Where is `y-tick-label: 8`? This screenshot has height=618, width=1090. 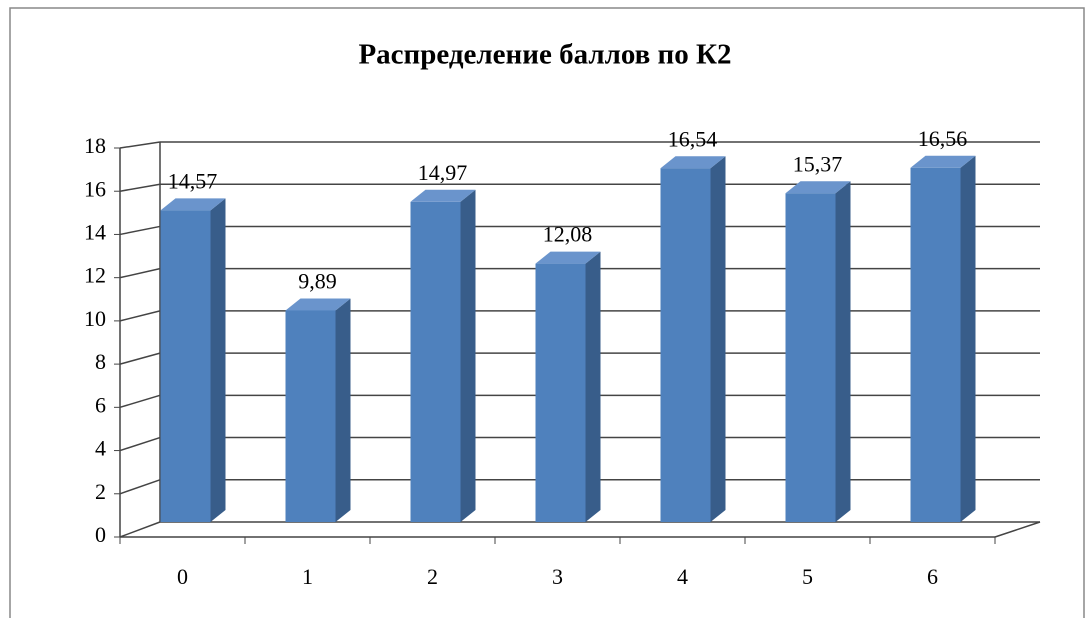 y-tick-label: 8 is located at coordinates (100, 361).